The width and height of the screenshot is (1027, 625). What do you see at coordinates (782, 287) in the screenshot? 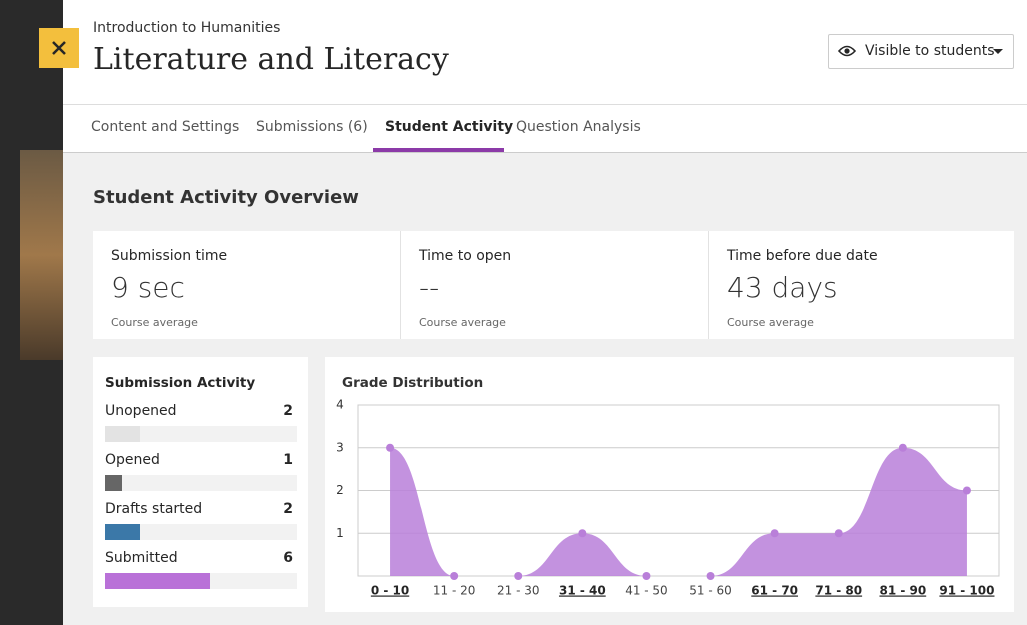
I see `stat-value: 43 days` at bounding box center [782, 287].